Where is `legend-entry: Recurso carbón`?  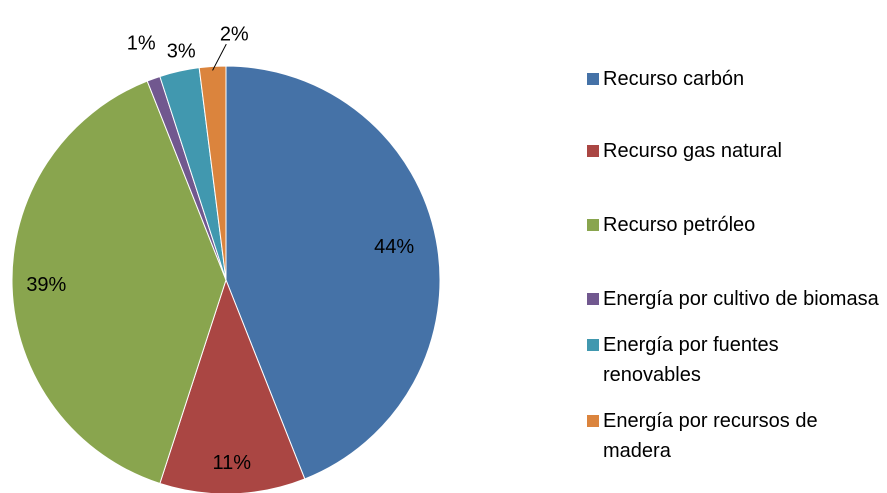
legend-entry: Recurso carbón is located at coordinates (732, 79).